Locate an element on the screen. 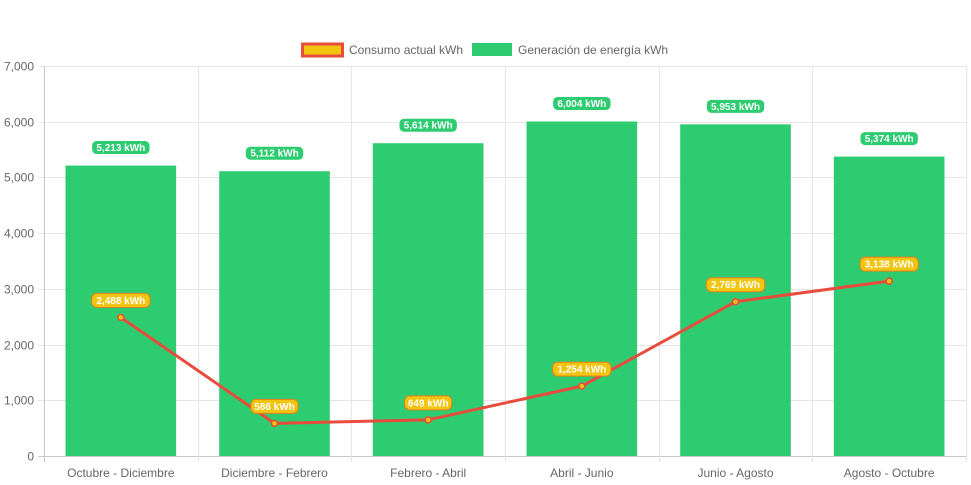  line-data-label: 3,138 kWh is located at coordinates (889, 265).